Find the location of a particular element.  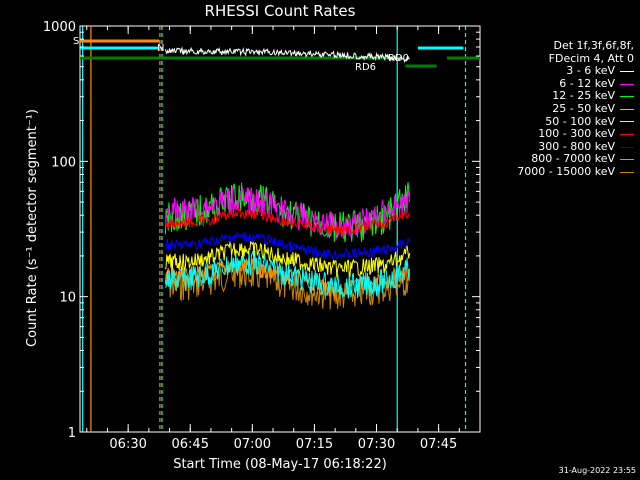

x-axis-label: Start Time (08-May-17 06:18:22) is located at coordinates (280, 464).